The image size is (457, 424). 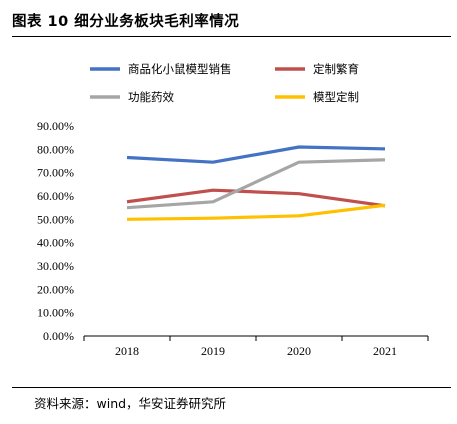 What do you see at coordinates (55, 313) in the screenshot?
I see `y-tick-label: 10.00%` at bounding box center [55, 313].